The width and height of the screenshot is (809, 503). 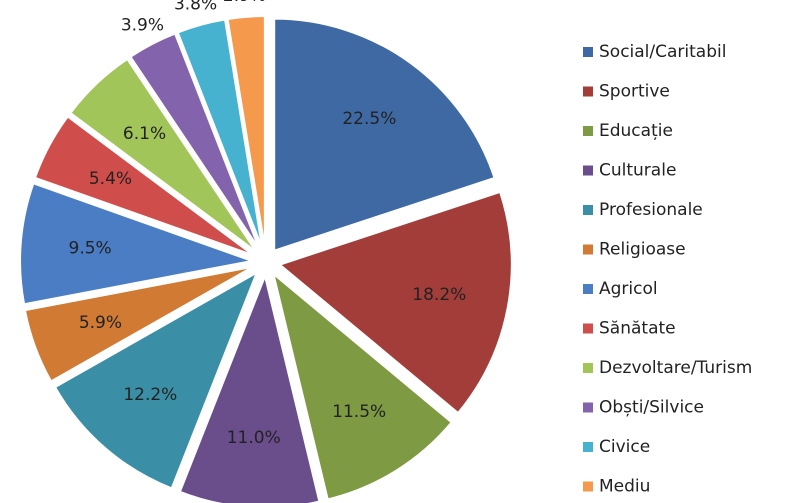 I want to click on data-label: 11.5%, so click(x=359, y=412).